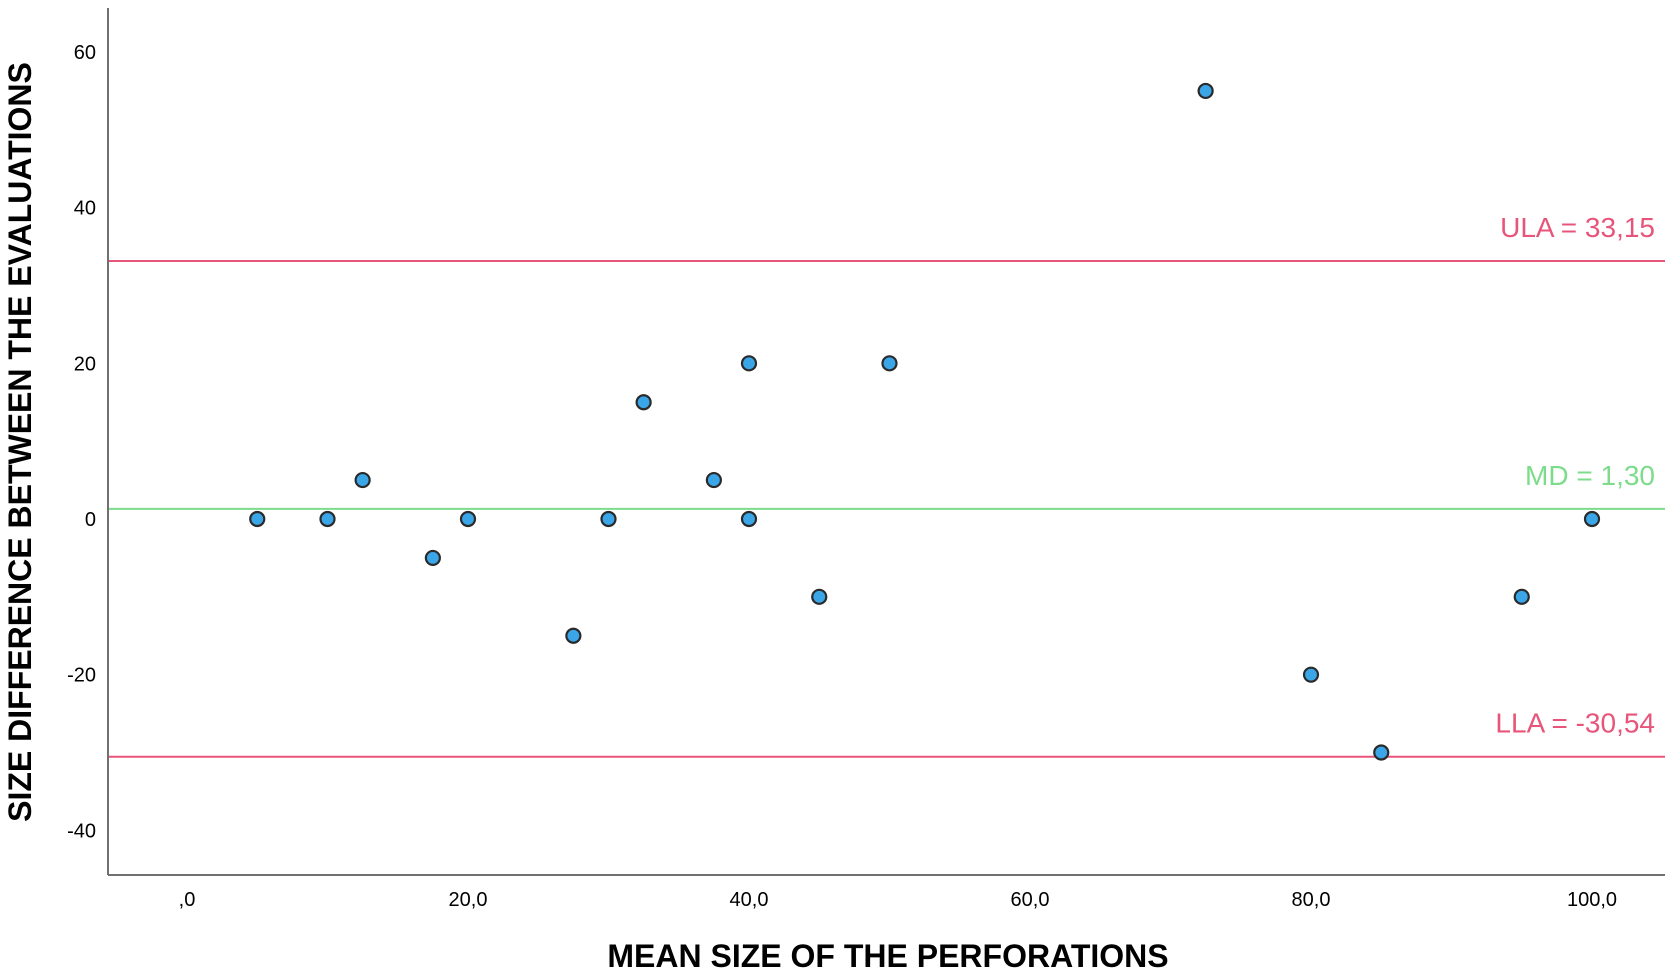 The height and width of the screenshot is (976, 1675). What do you see at coordinates (81, 831) in the screenshot?
I see `y-tick-label: -40` at bounding box center [81, 831].